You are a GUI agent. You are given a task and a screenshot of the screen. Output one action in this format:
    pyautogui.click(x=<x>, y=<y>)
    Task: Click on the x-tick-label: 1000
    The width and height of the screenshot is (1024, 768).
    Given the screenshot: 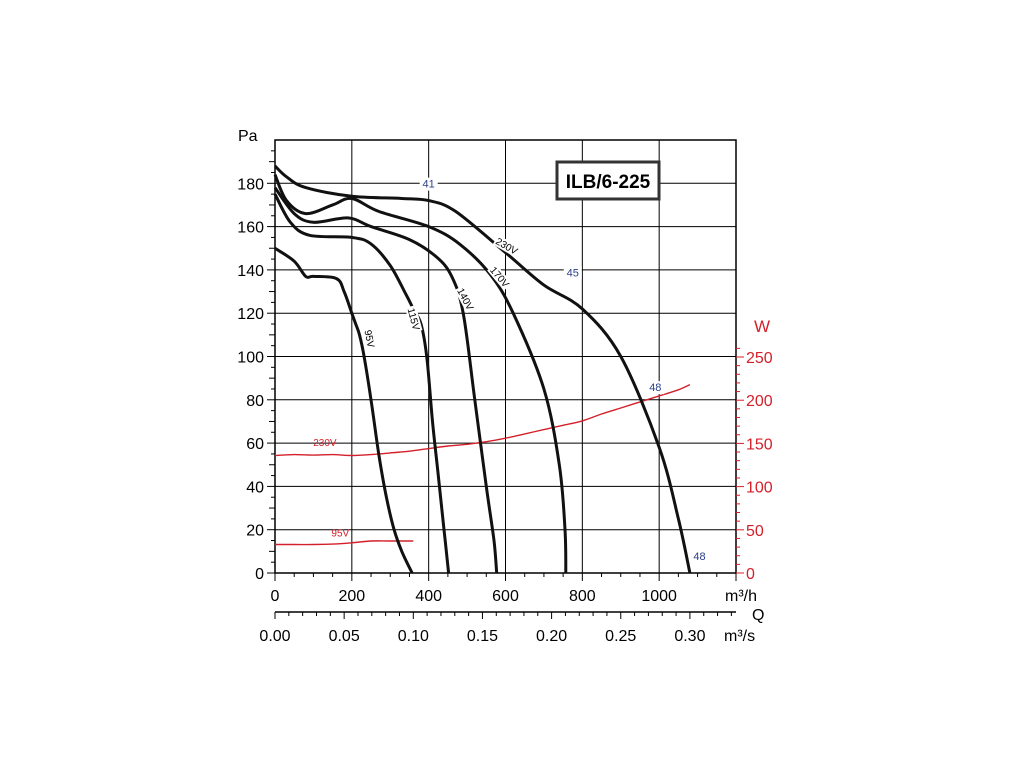 What is the action you would take?
    pyautogui.click(x=659, y=596)
    